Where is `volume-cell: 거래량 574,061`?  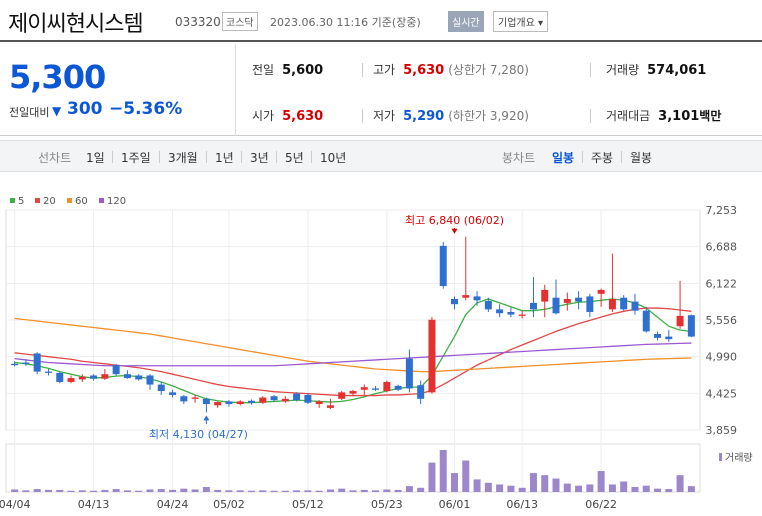 volume-cell: 거래량 574,061 is located at coordinates (656, 69).